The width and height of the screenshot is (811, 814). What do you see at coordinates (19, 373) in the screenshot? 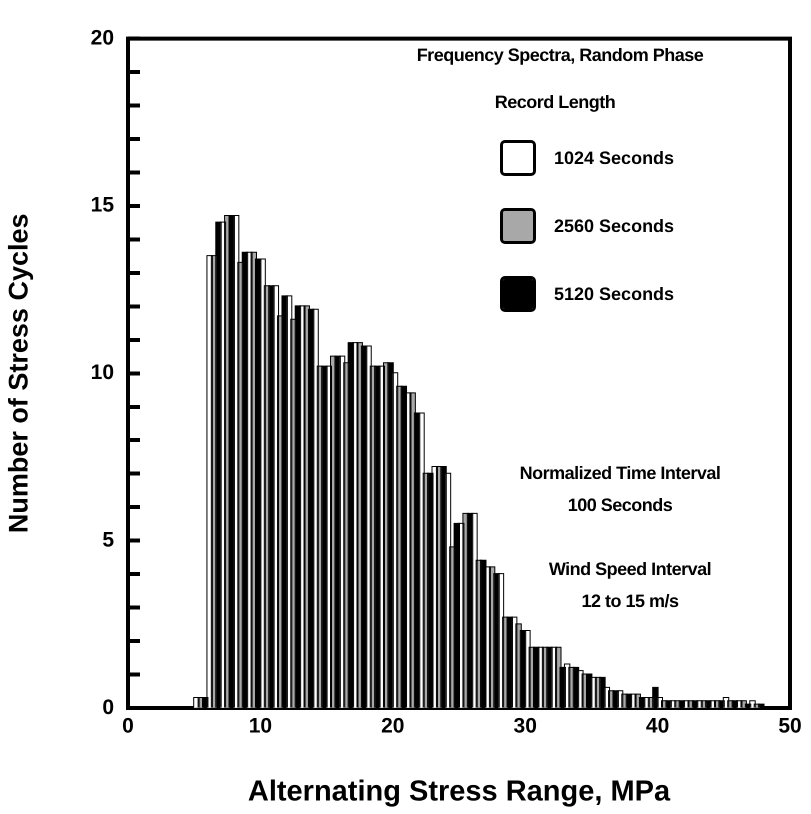
I see `y-axis-title: Number of Stress Cycles` at bounding box center [19, 373].